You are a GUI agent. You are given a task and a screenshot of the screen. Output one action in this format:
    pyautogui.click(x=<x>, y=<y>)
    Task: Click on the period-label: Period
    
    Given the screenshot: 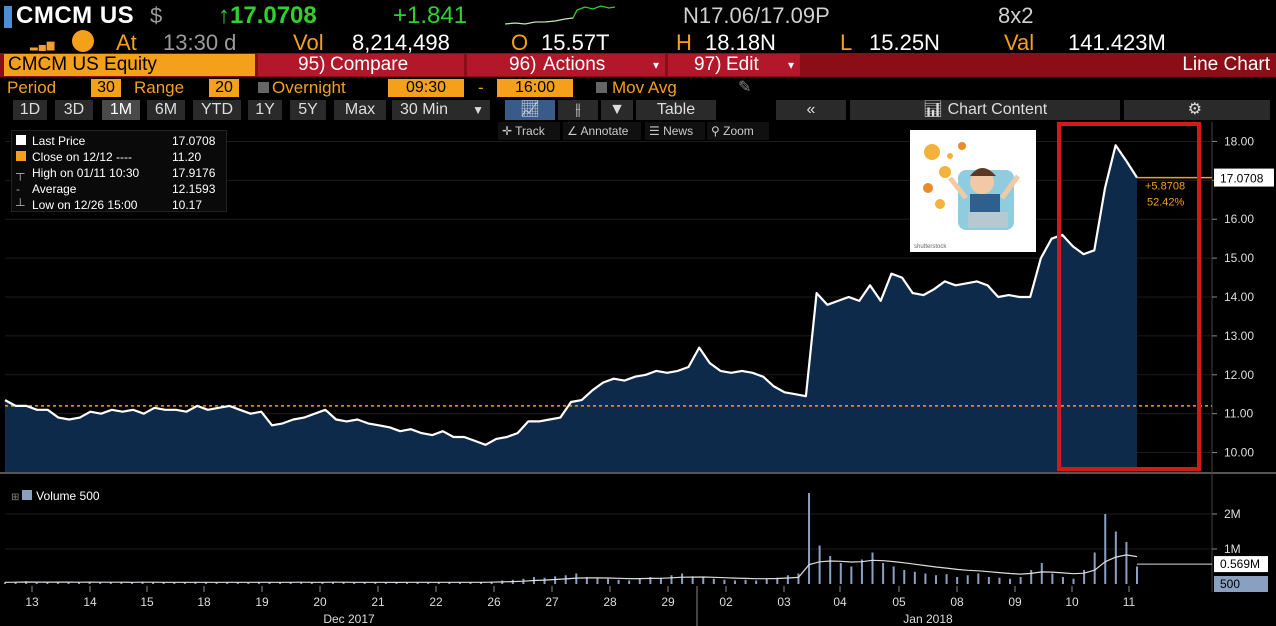 What is the action you would take?
    pyautogui.click(x=32, y=87)
    